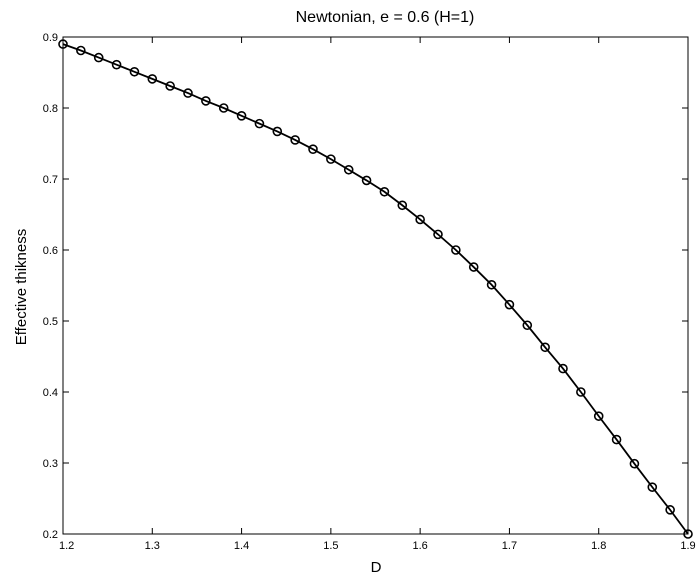 This screenshot has height=577, width=697. I want to click on x-tick-label: 1.9, so click(687, 546).